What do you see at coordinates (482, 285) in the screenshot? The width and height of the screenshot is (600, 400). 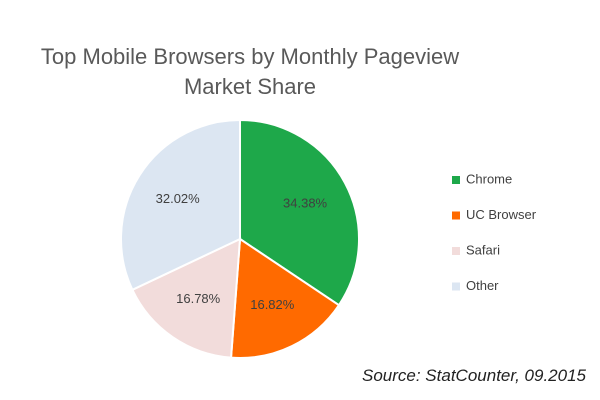 I see `legend-label: Other` at bounding box center [482, 285].